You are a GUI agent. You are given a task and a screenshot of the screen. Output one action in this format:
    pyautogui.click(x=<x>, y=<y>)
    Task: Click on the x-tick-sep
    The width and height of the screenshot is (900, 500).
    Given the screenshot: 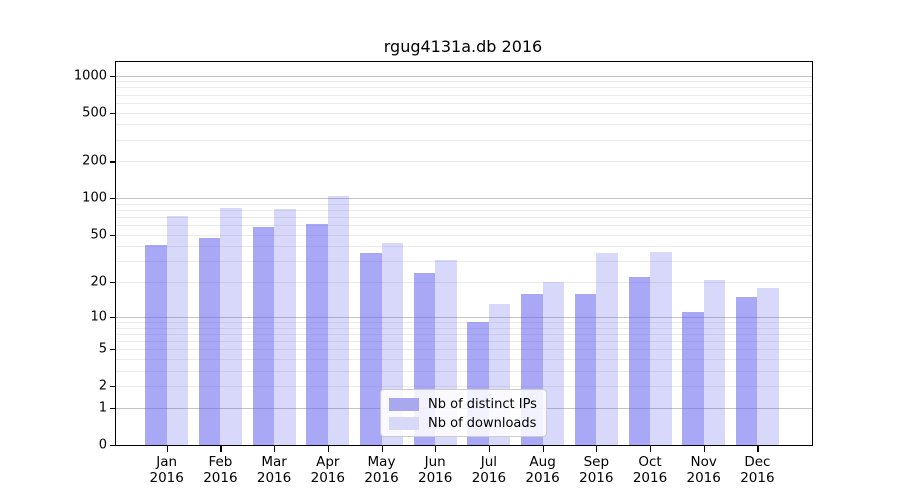 What is the action you would take?
    pyautogui.click(x=597, y=449)
    